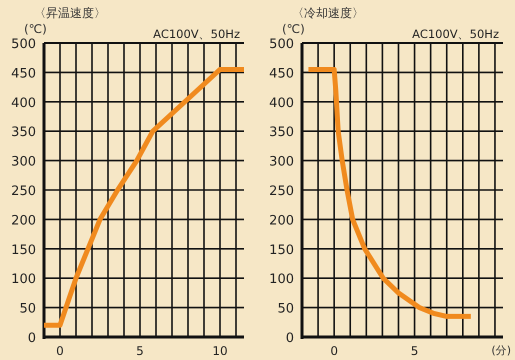 The image size is (515, 360). What do you see at coordinates (220, 351) in the screenshot?
I see `x-tick-label: 10` at bounding box center [220, 351].